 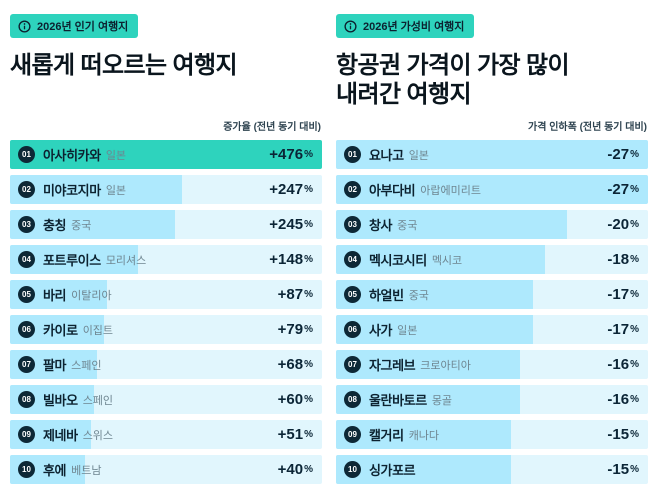 I want to click on destination-name: 제네바, so click(x=60, y=435).